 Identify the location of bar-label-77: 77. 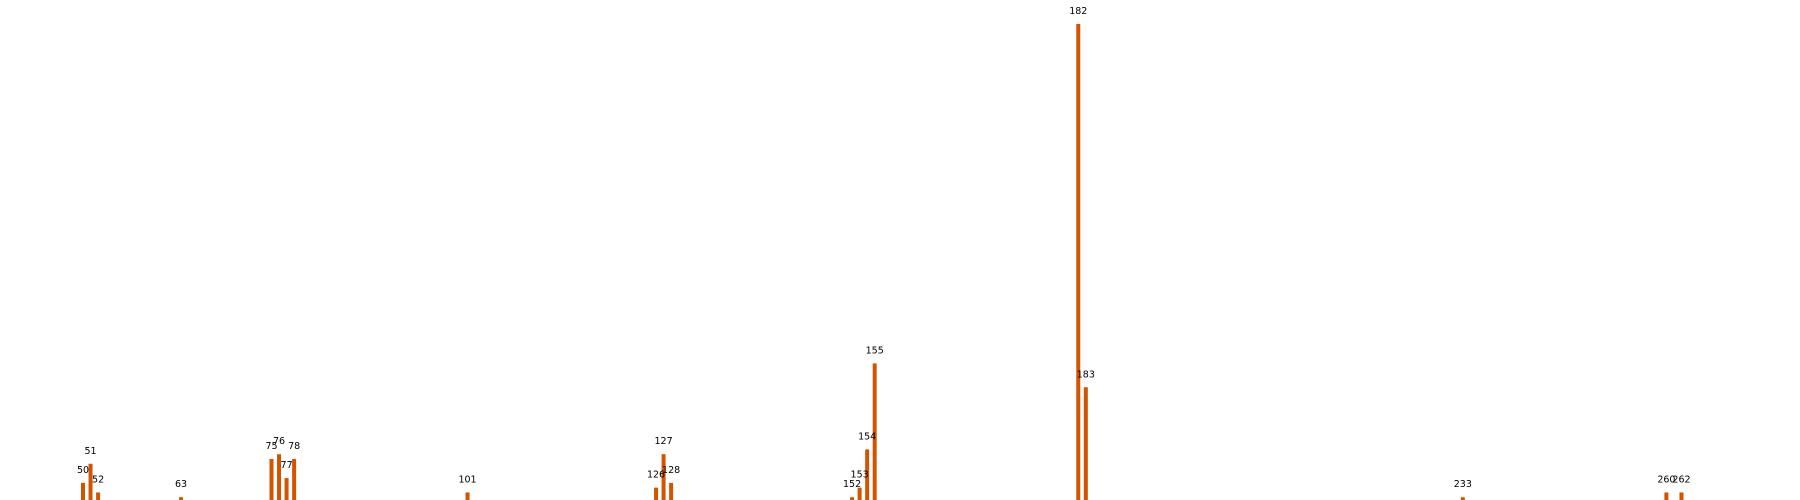
(287, 465).